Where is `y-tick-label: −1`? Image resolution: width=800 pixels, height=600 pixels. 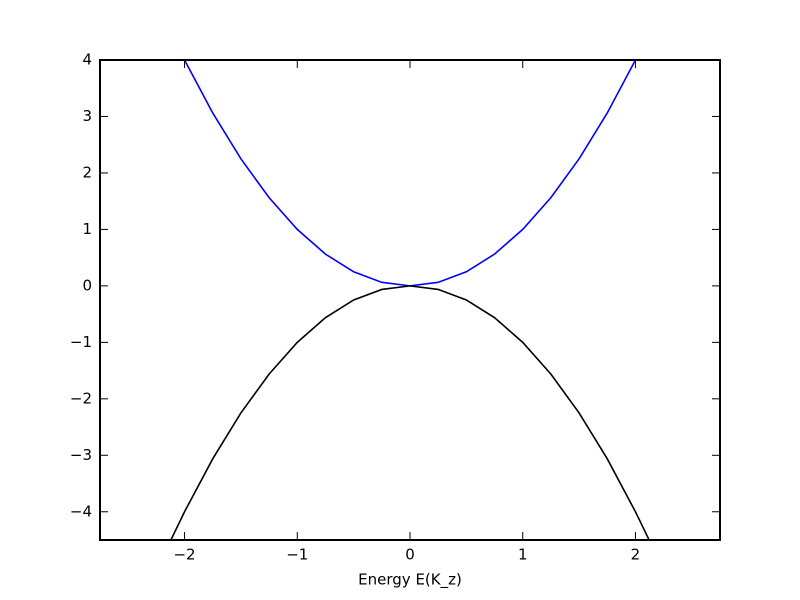
y-tick-label: −1 is located at coordinates (81, 342).